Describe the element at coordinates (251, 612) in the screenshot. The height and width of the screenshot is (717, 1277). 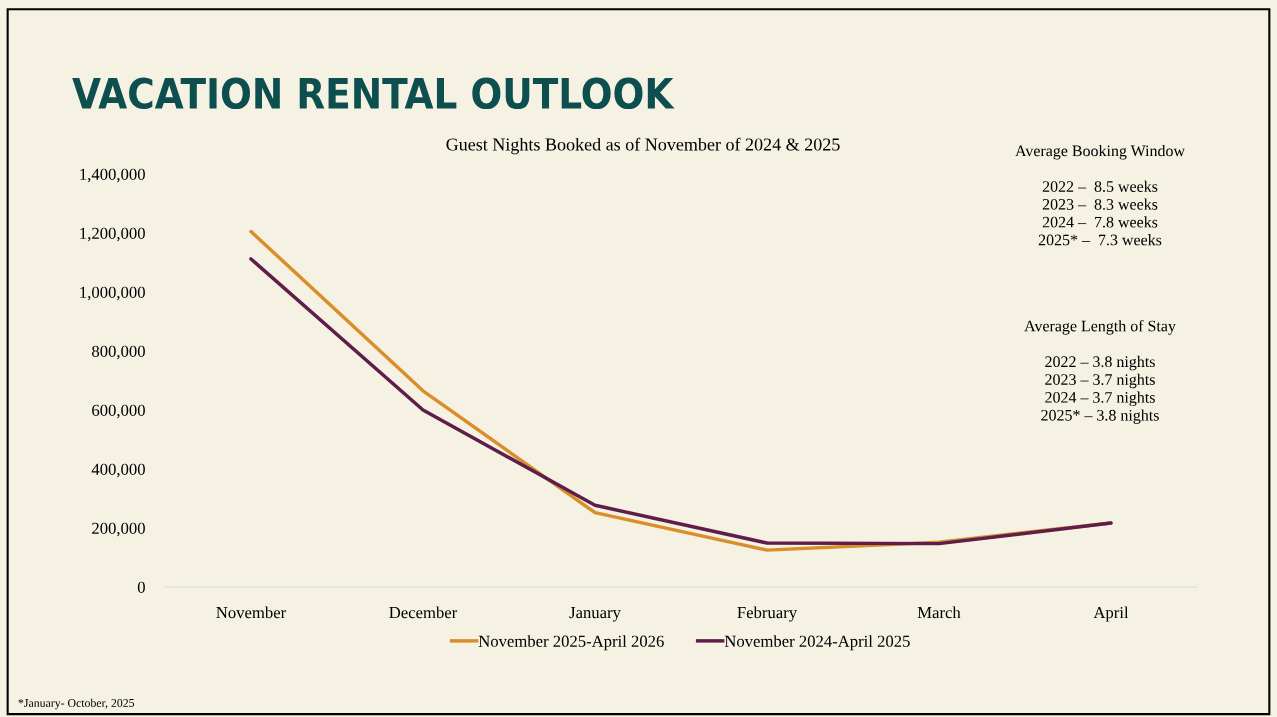
I see `x-tick-label: November` at that location.